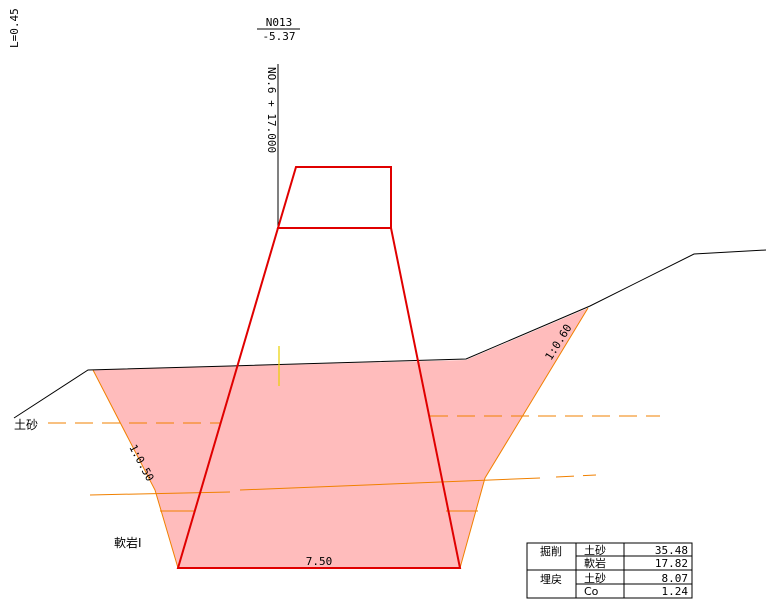  I want to click on bottom-width-label: 7.50, so click(319, 561).